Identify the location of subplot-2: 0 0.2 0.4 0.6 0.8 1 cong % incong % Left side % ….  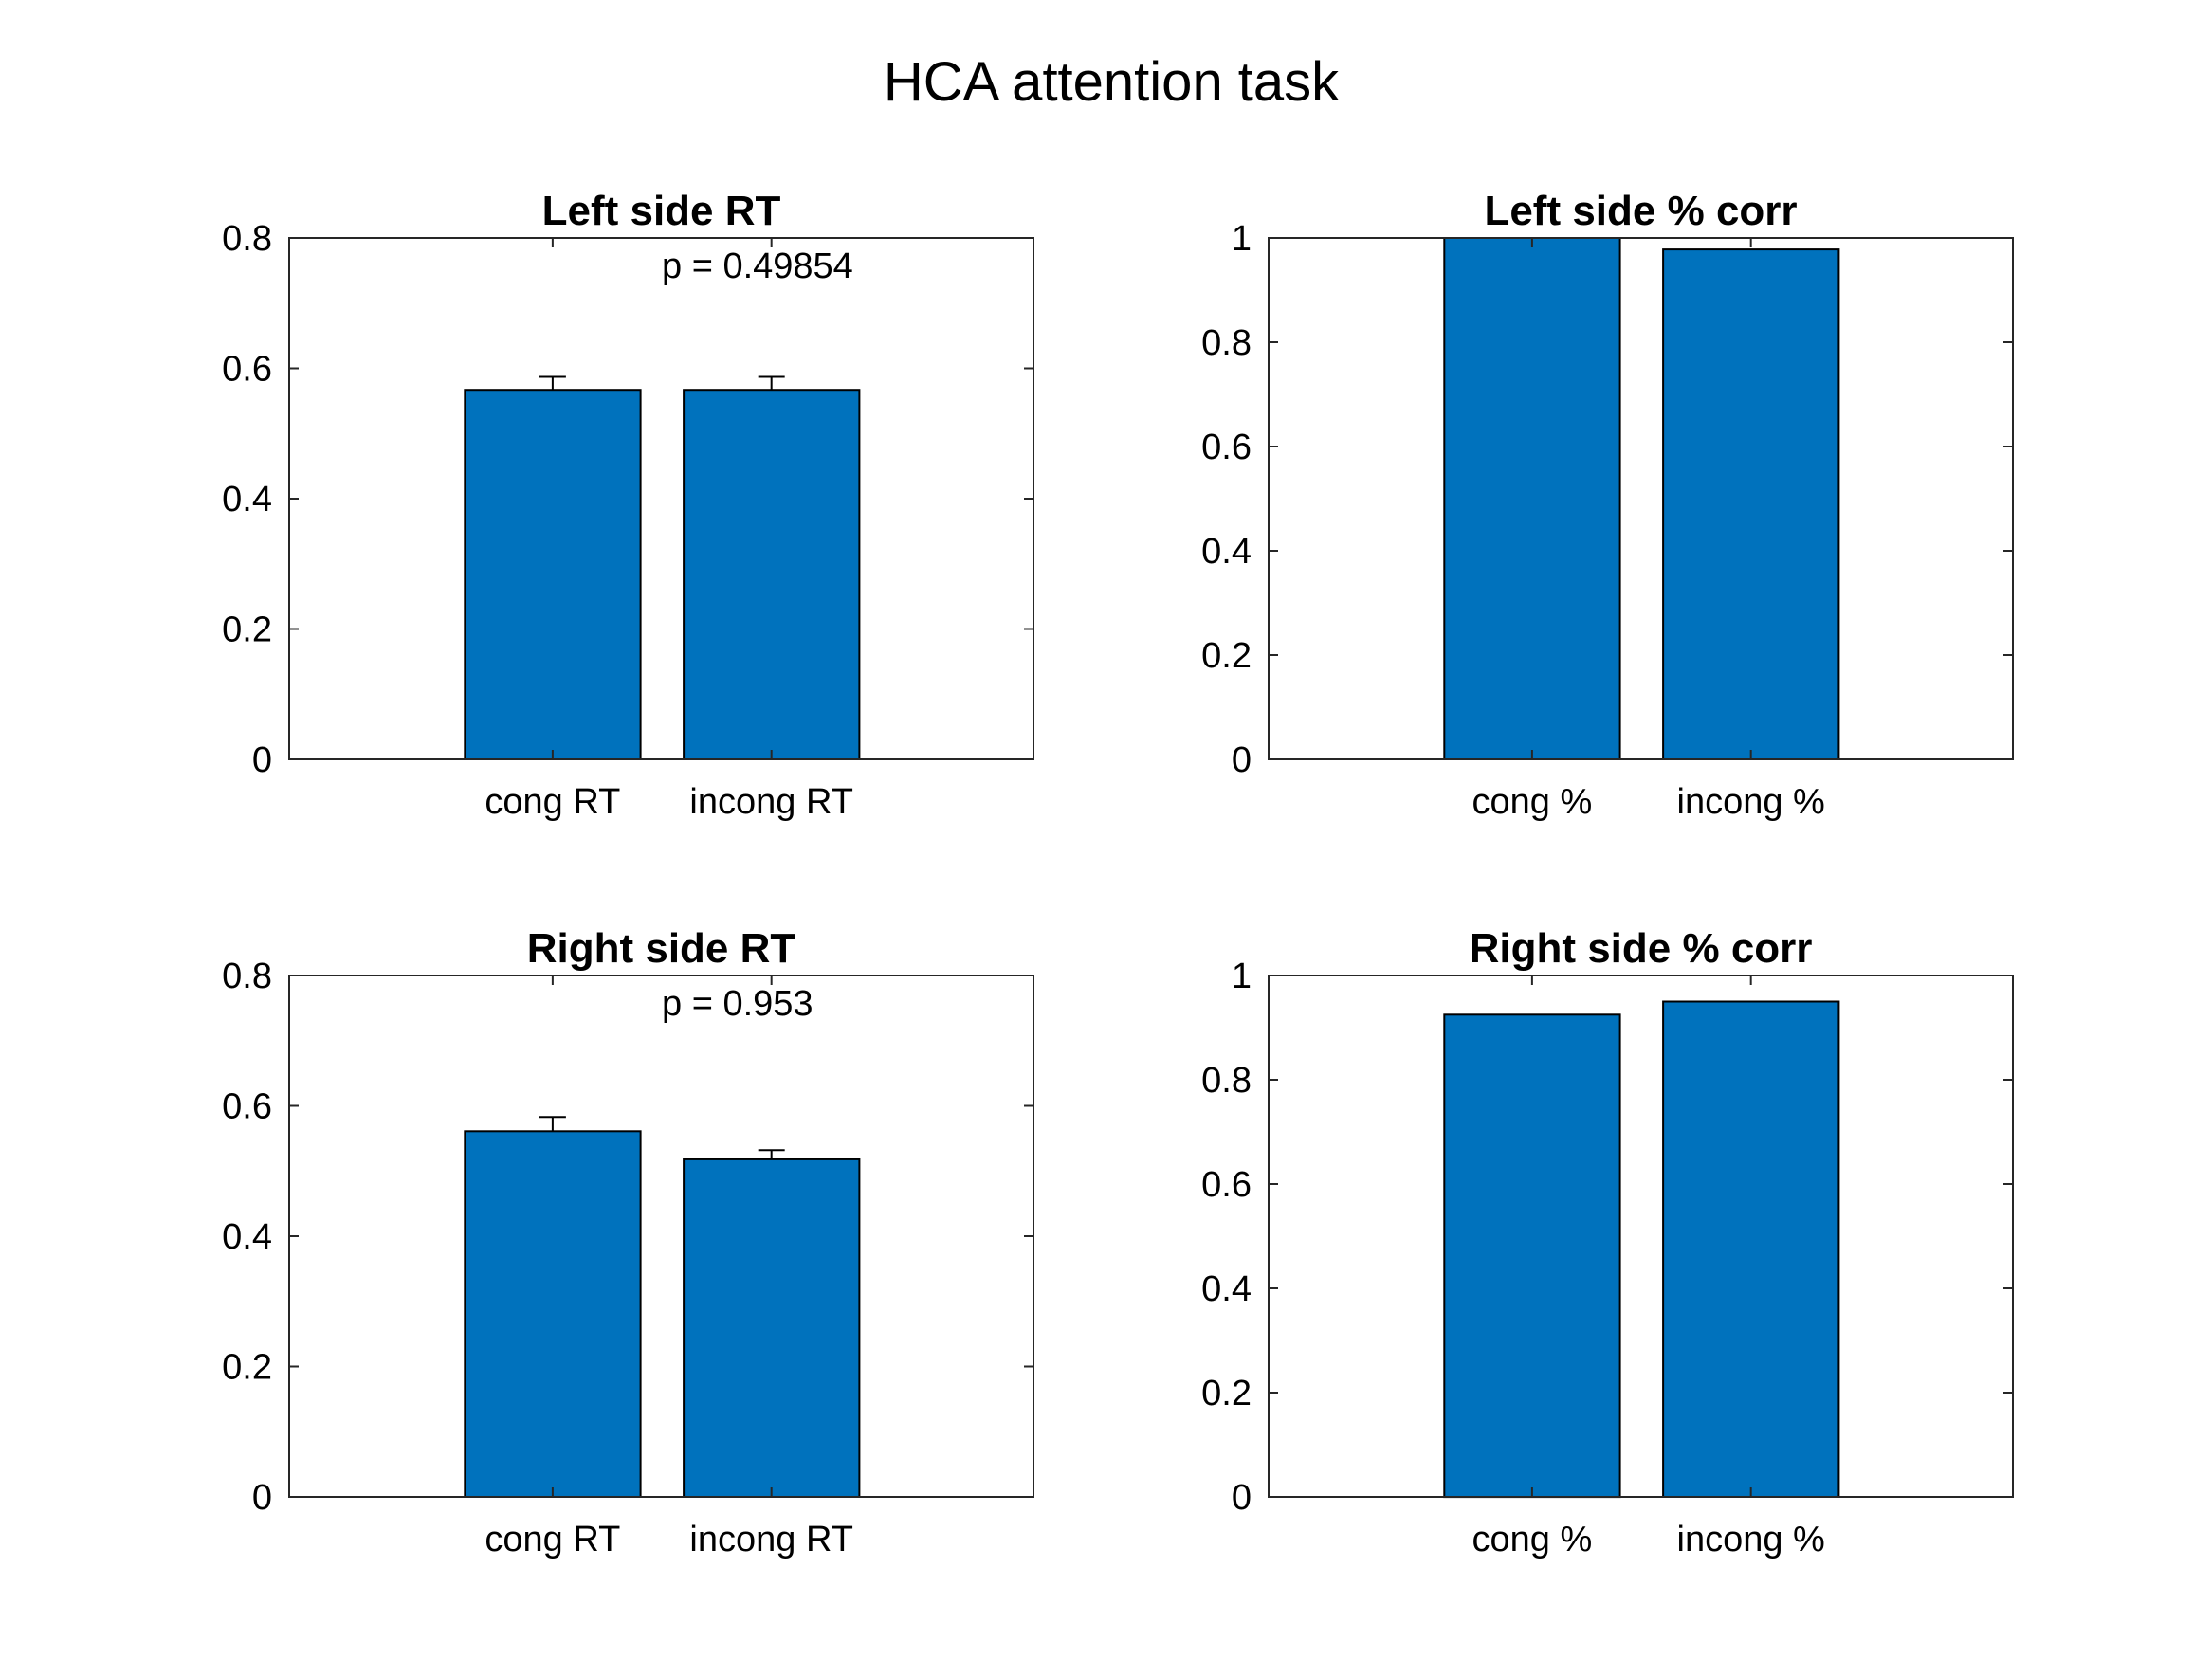
(1607, 505).